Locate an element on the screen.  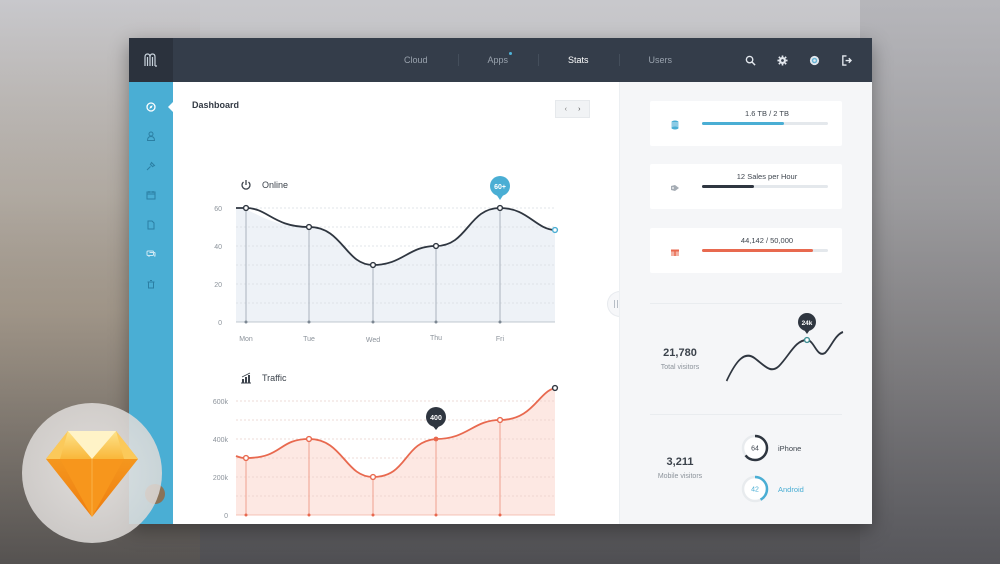
svg-text: 42 is located at coordinates (755, 490).